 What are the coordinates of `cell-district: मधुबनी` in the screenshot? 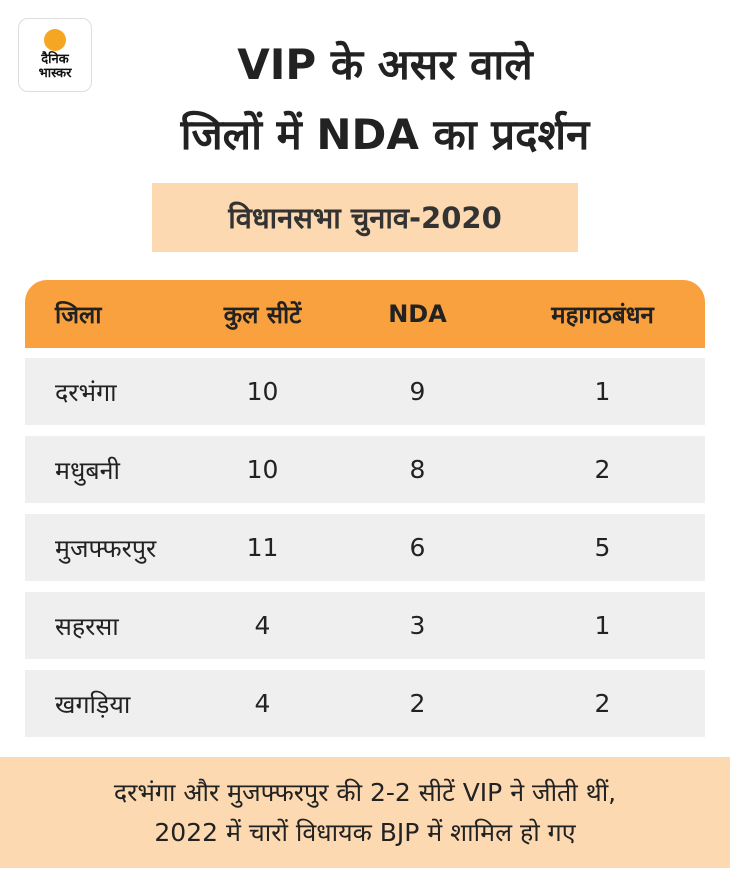 It's located at (87, 470).